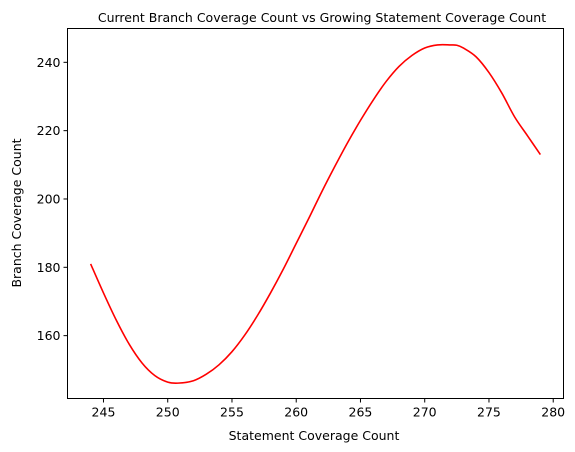 This screenshot has width=575, height=452. I want to click on x-tick-label: 255, so click(232, 412).